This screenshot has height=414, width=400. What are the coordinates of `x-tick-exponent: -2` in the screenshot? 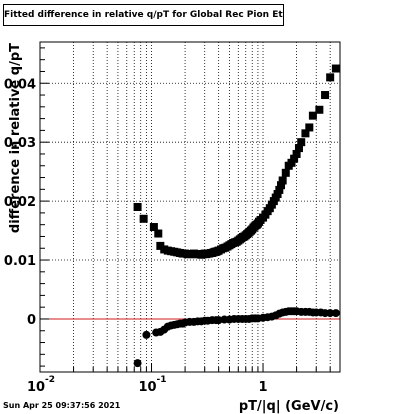 It's located at (50, 380).